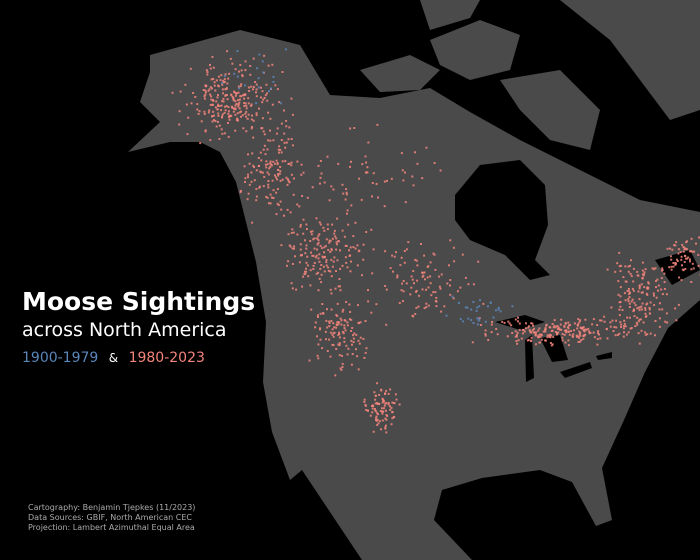 The height and width of the screenshot is (560, 700). Describe the element at coordinates (576, 370) in the screenshot. I see `great-lake` at that location.